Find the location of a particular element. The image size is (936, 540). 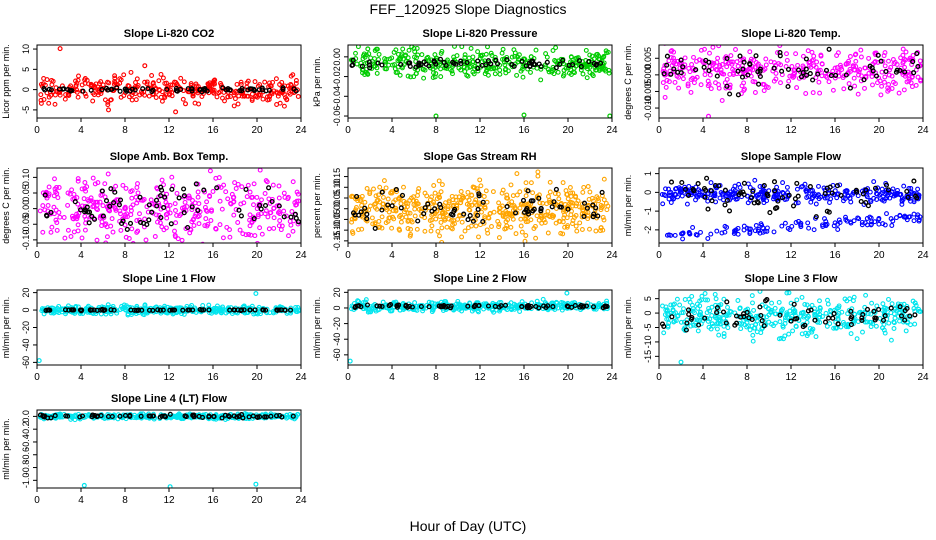

y-tick-label: 5 is located at coordinates (648, 298).